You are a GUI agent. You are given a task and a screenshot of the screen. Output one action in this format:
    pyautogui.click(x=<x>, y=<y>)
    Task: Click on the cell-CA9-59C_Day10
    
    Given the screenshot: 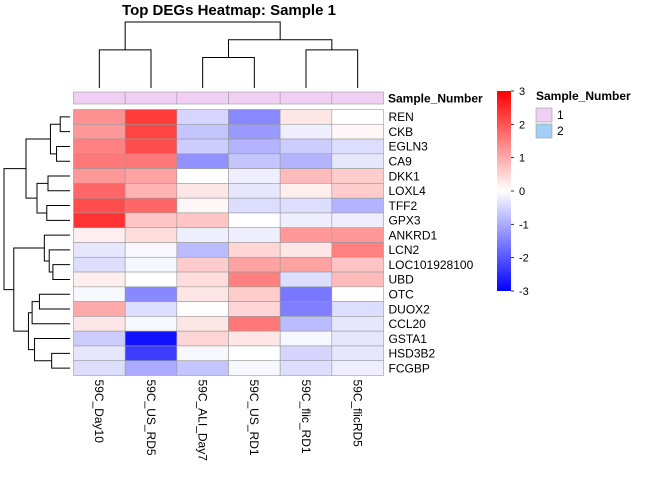 What is the action you would take?
    pyautogui.click(x=99, y=161)
    